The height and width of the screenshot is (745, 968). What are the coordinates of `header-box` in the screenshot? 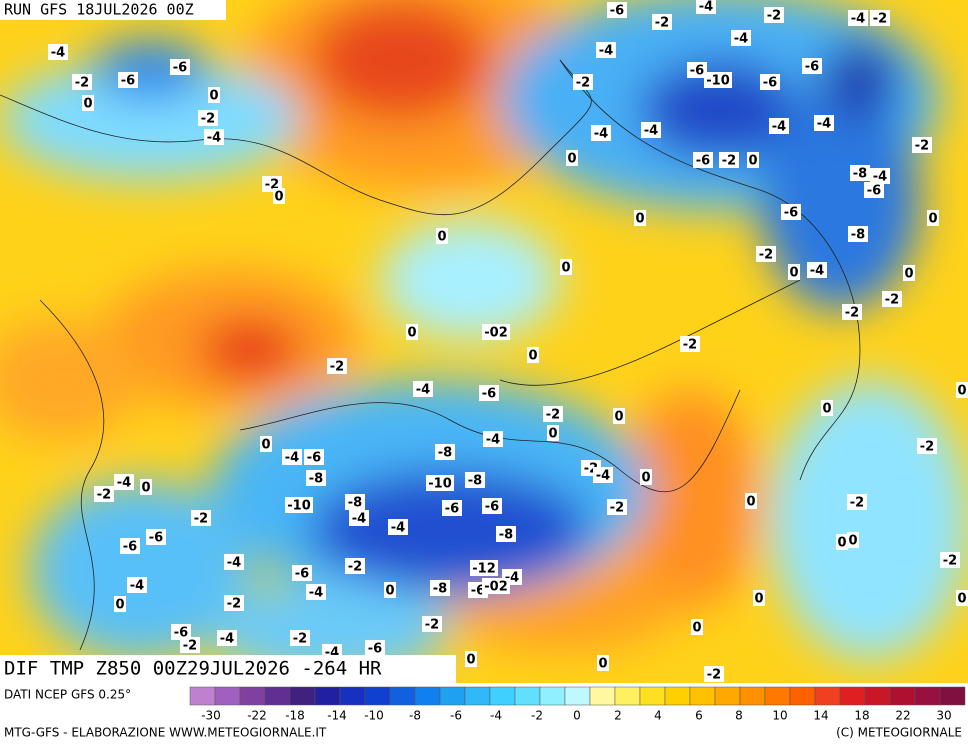 It's located at (113, 10).